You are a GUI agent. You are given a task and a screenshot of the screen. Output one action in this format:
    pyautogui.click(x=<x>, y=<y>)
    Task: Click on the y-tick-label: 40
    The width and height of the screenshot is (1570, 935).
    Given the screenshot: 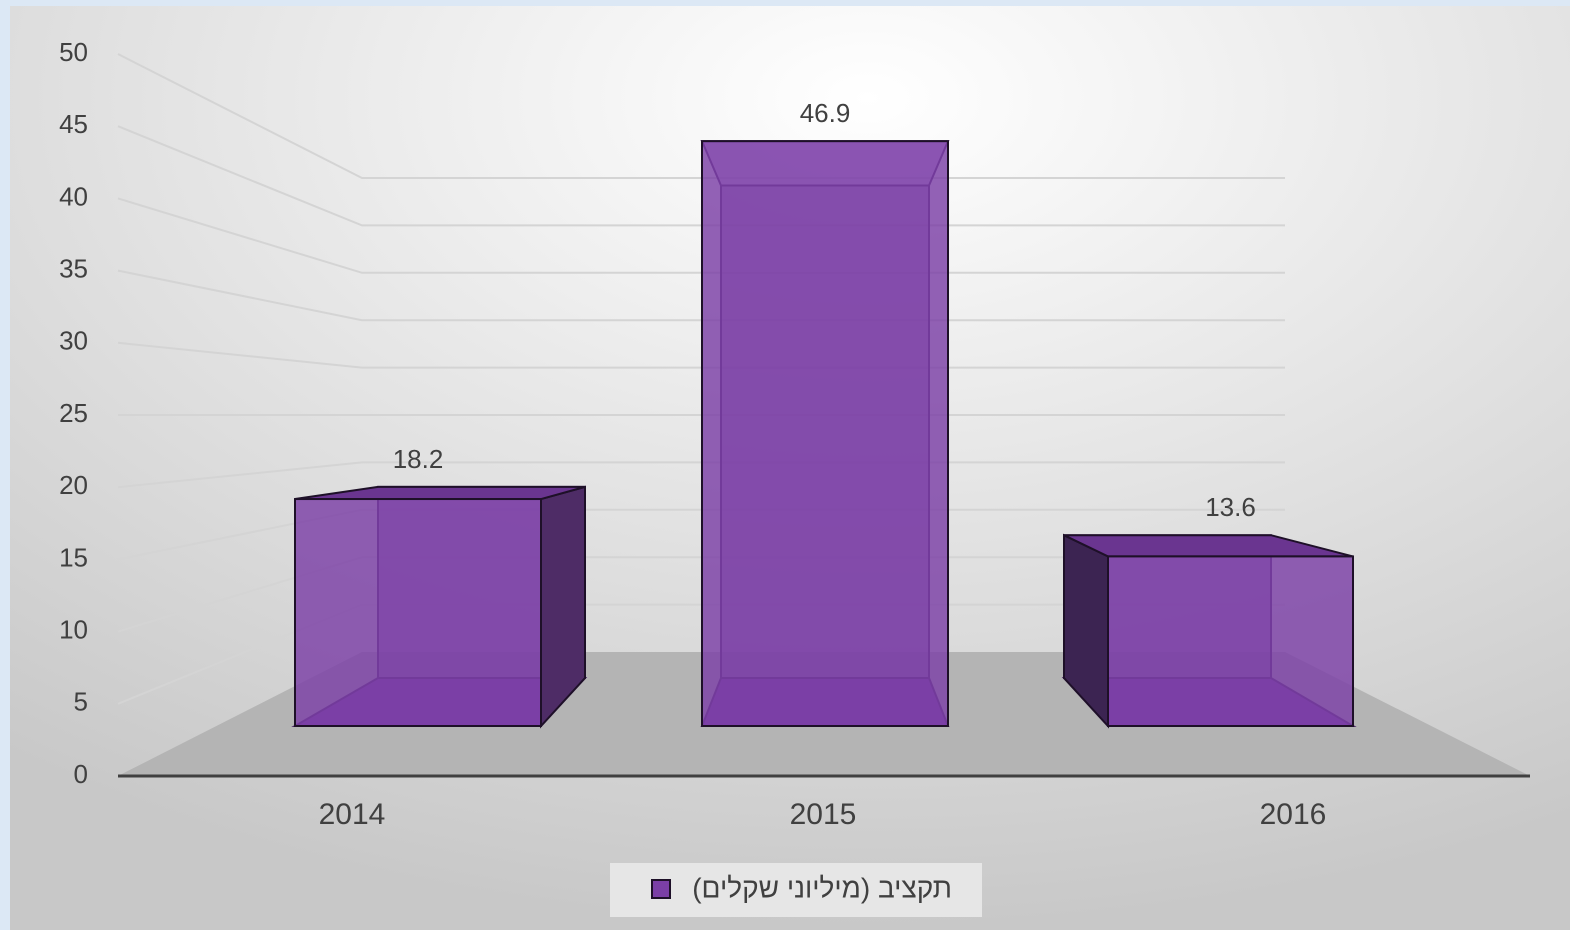 What is the action you would take?
    pyautogui.click(x=73, y=196)
    